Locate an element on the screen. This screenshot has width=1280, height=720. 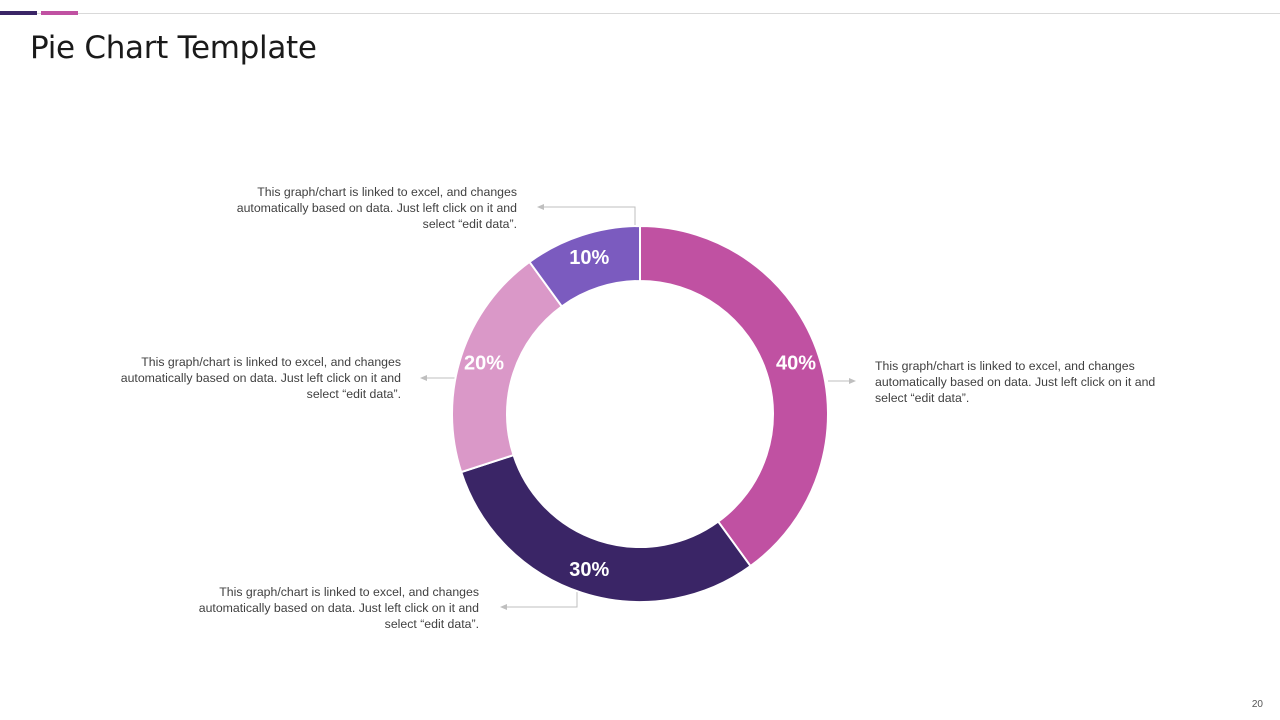
slice-label-4: 10% is located at coordinates (589, 258).